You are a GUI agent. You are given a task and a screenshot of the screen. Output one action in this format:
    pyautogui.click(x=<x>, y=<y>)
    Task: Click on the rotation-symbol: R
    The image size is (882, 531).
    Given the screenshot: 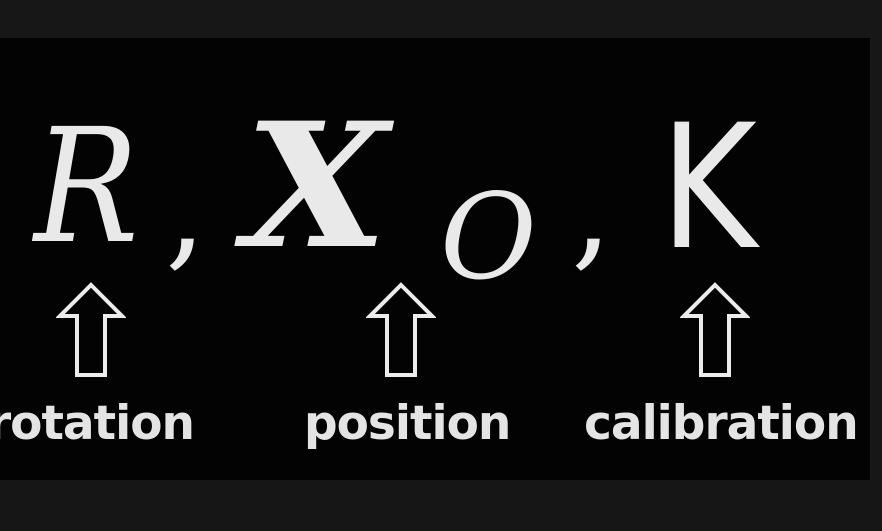 What is the action you would take?
    pyautogui.click(x=86, y=187)
    